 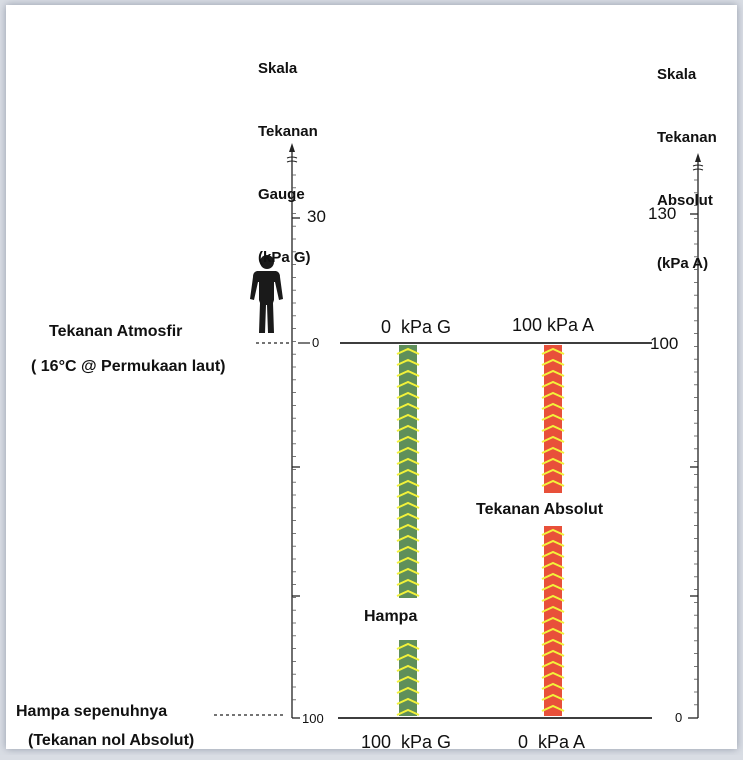 What do you see at coordinates (540, 509) in the screenshot?
I see `absolute-pressure-label: Tekanan Absolut` at bounding box center [540, 509].